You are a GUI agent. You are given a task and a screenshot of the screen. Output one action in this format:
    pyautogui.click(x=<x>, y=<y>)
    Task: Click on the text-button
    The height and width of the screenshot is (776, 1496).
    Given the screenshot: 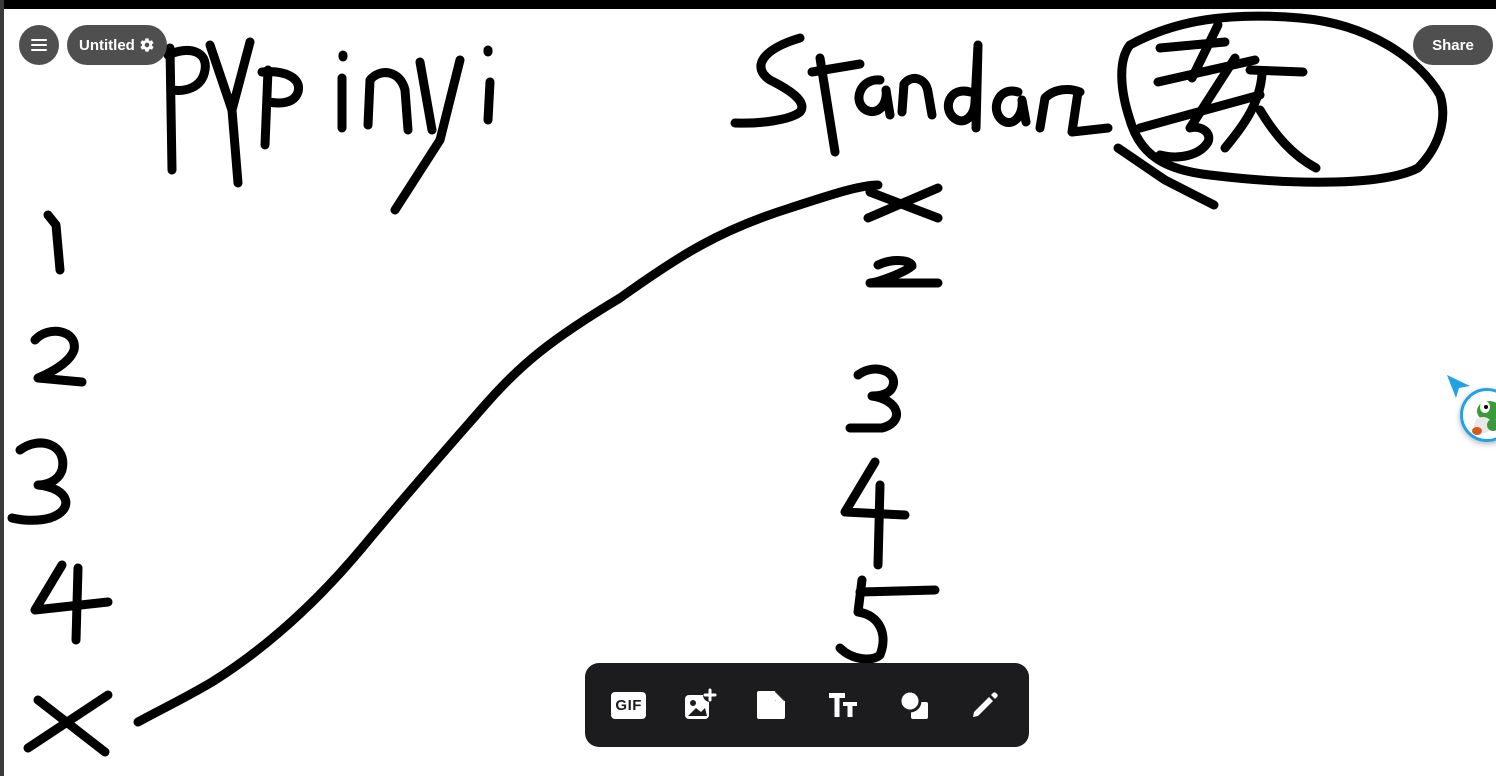 What is the action you would take?
    pyautogui.click(x=843, y=705)
    